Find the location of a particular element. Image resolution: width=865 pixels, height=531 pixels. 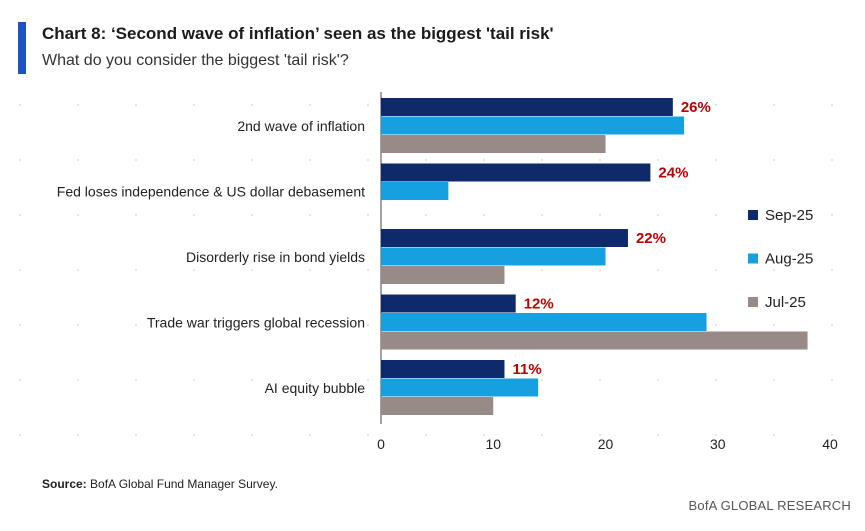

data-label: 22% is located at coordinates (651, 238).